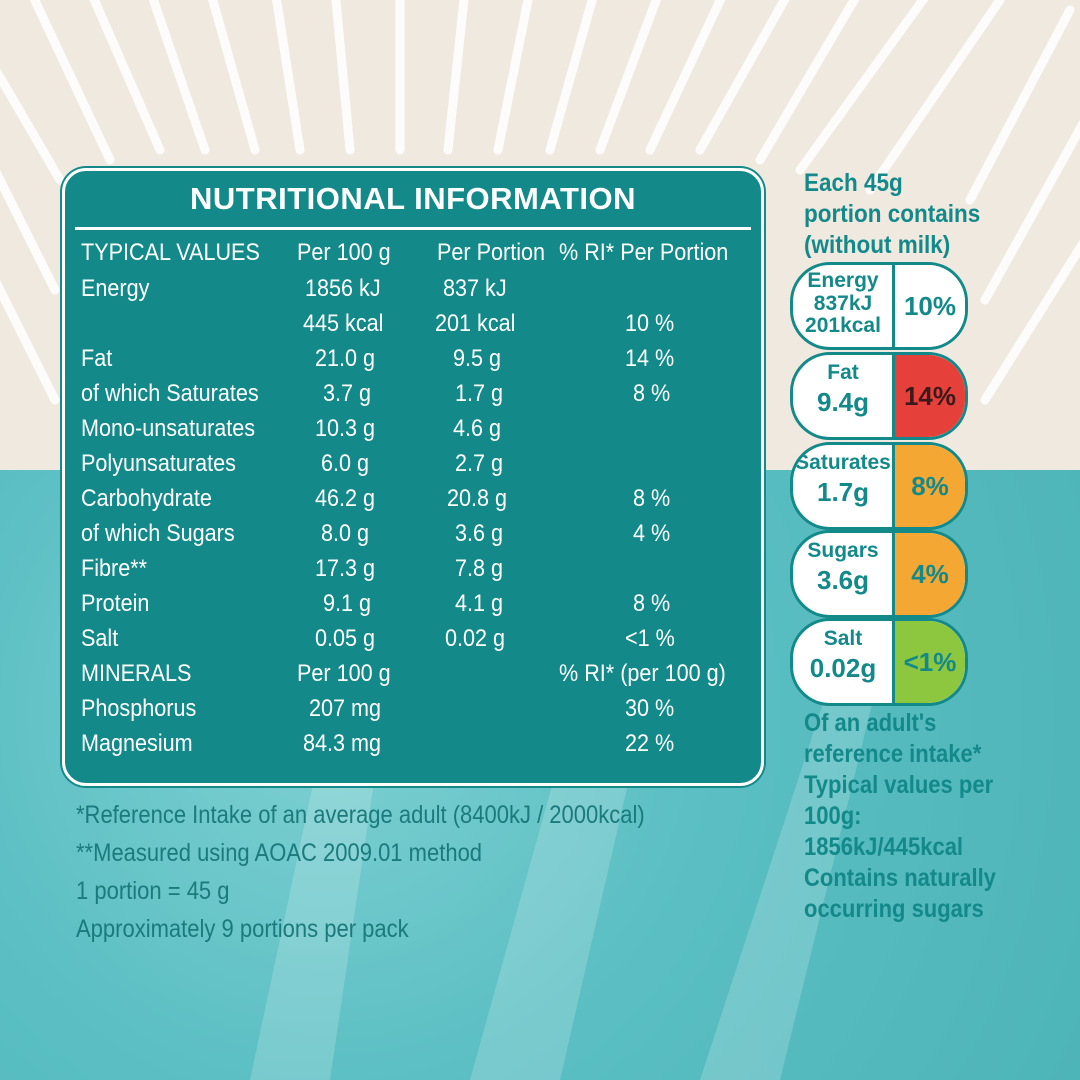 This screenshot has width=1080, height=1080. Describe the element at coordinates (378, 708) in the screenshot. I see `table-row: Phosphorus 207 mg 30 %` at that location.